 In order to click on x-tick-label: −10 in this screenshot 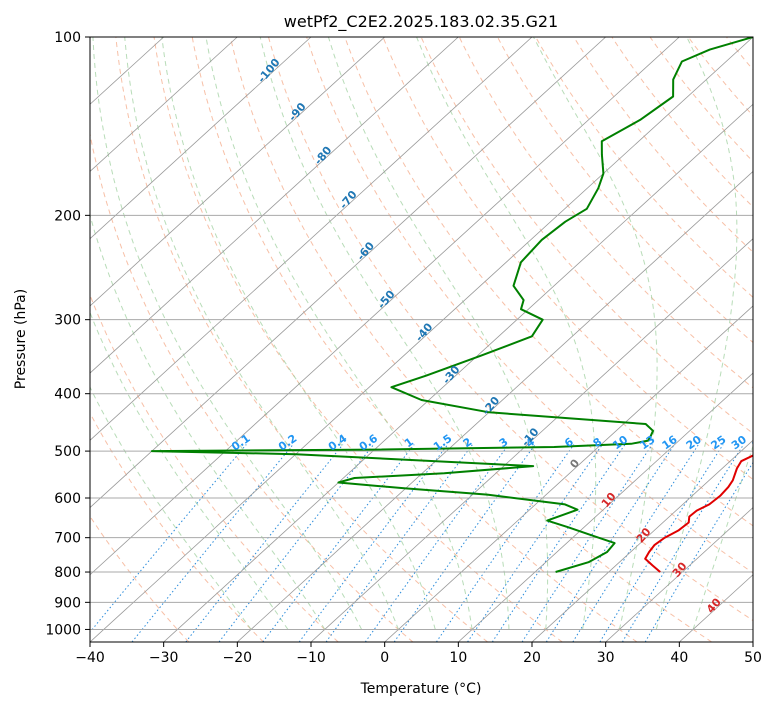, I will do `click(311, 658)`.